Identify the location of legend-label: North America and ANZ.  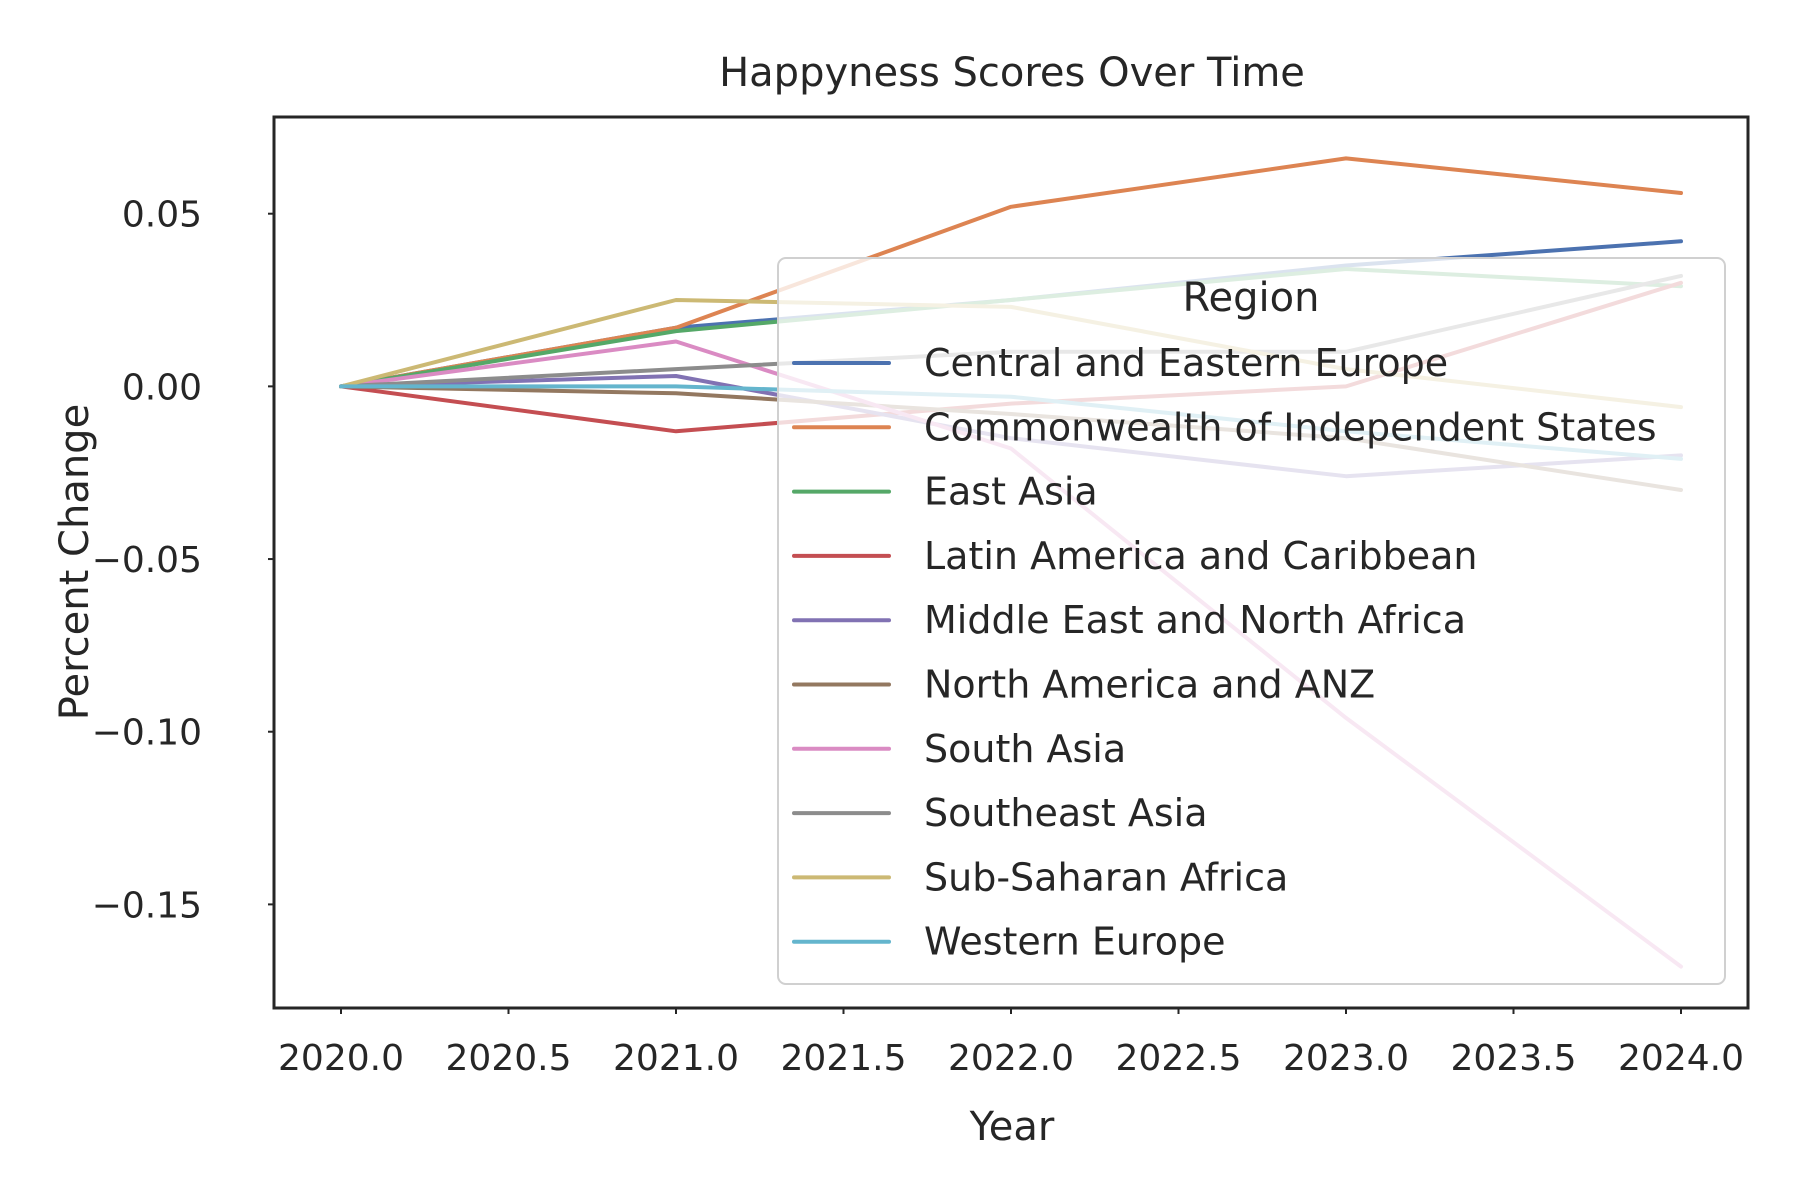
(1149, 685).